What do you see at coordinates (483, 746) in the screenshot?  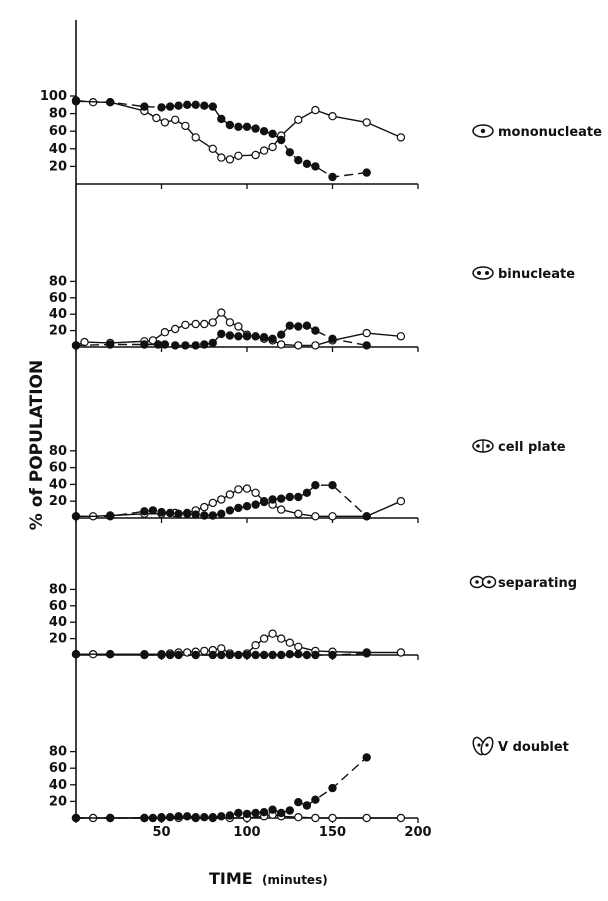 I see `v-doublet-cell-icon` at bounding box center [483, 746].